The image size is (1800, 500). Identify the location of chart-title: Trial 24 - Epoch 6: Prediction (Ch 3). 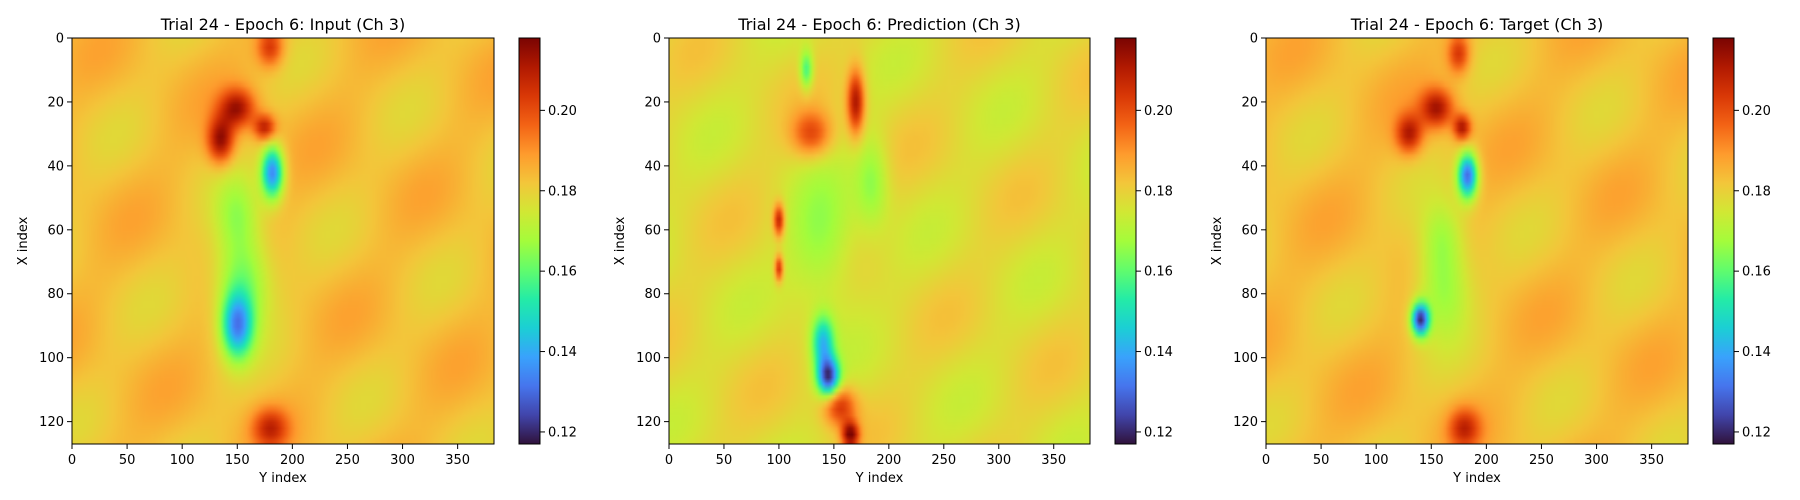
(878, 24).